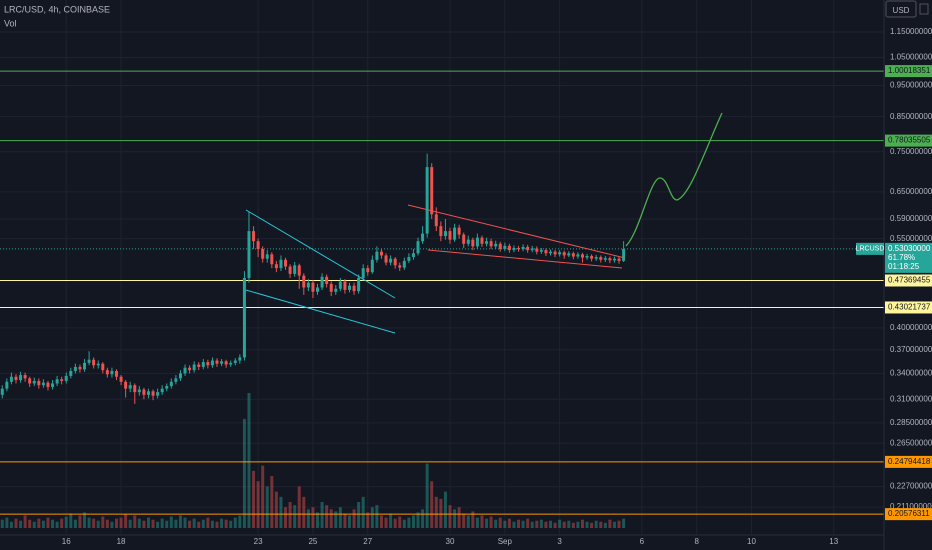  I want to click on y-tick-label: 0.75000000, so click(911, 151).